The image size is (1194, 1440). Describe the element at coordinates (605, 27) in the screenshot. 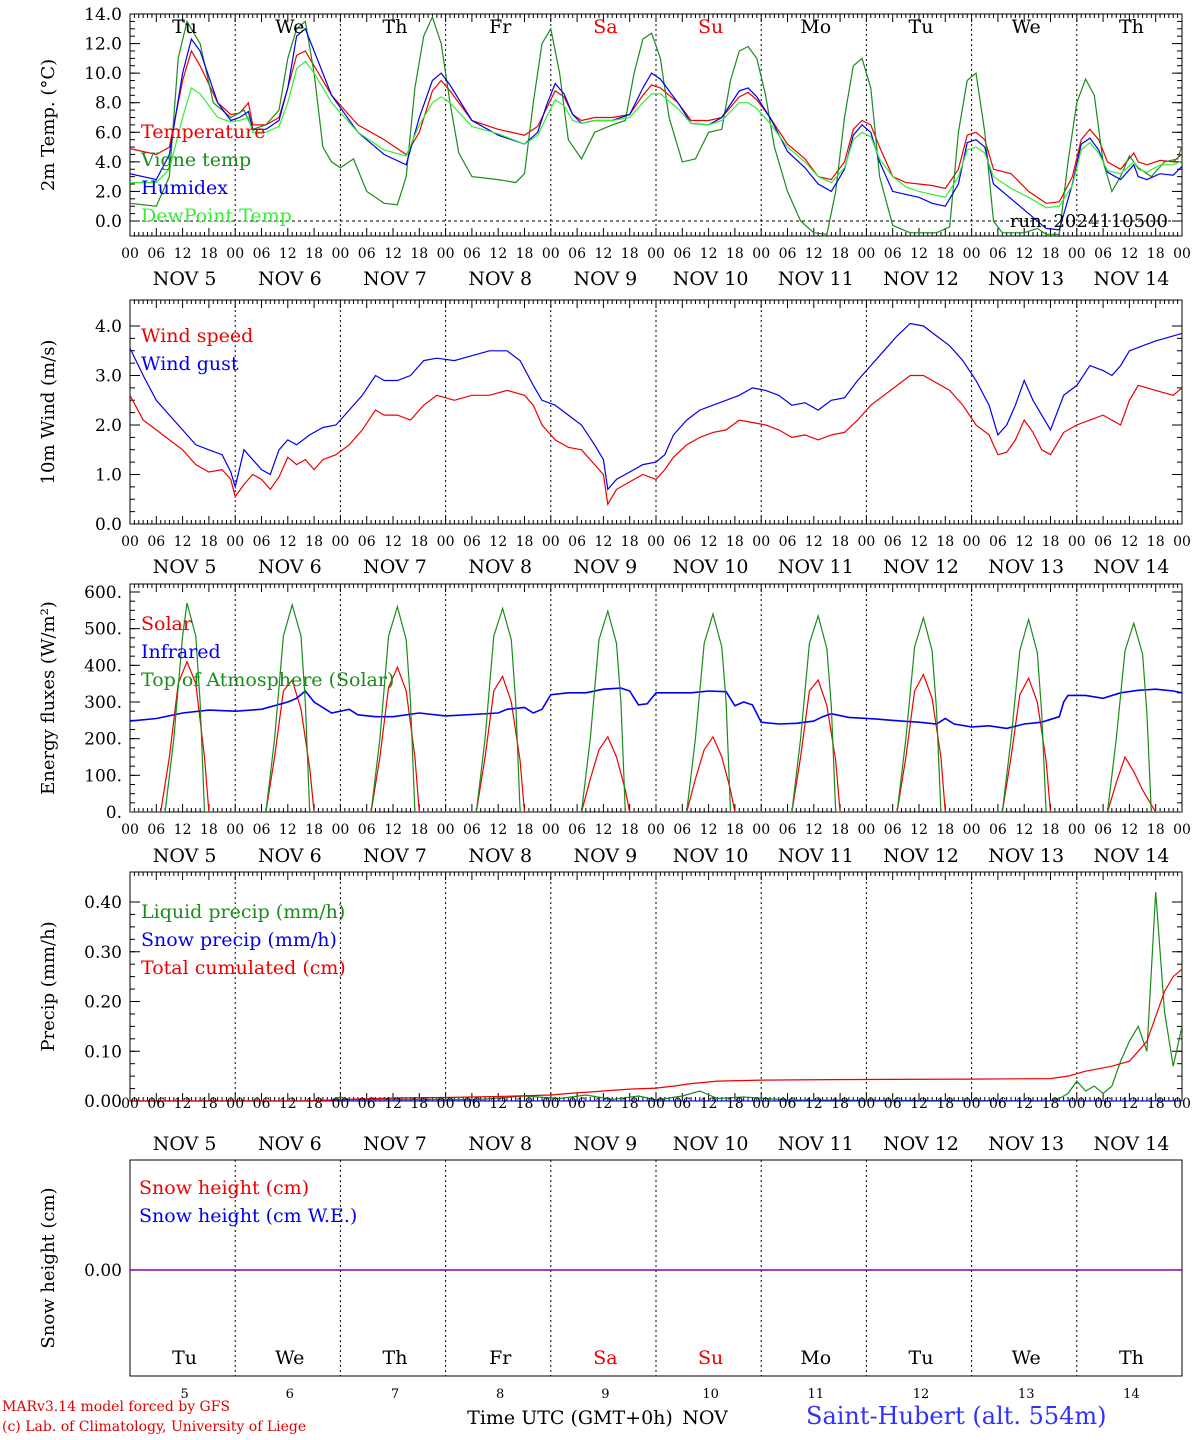

I see `weekday-label: Sa` at that location.